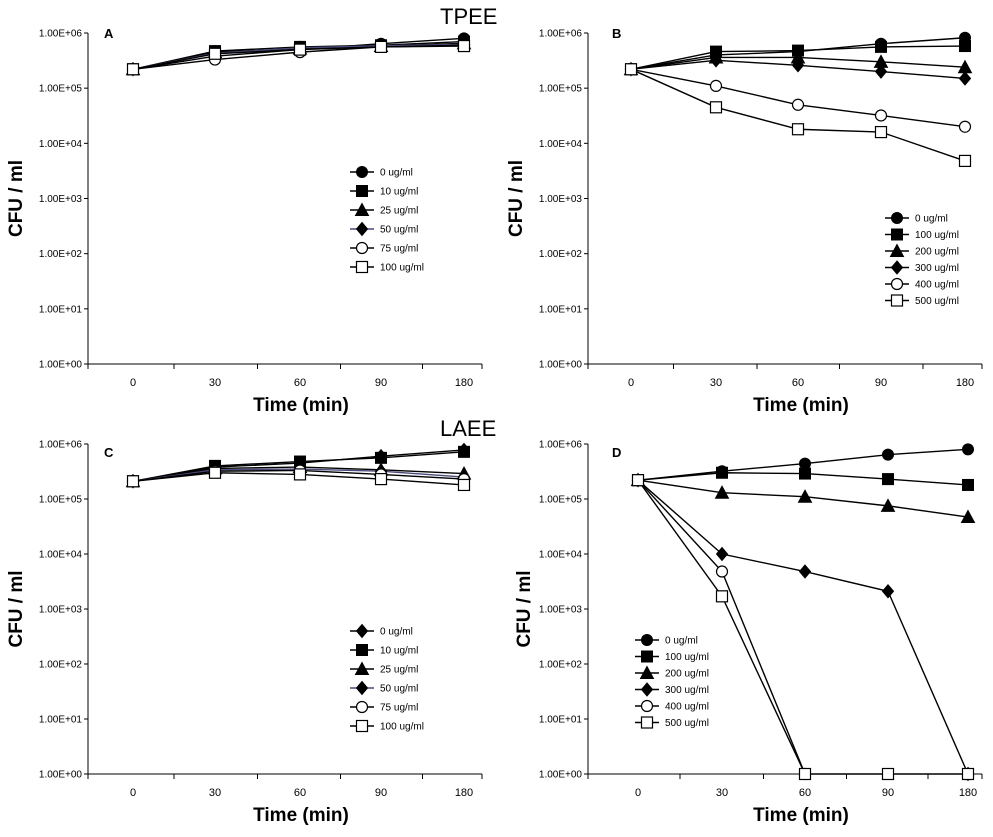 The height and width of the screenshot is (837, 993). I want to click on legend-label: 400 ug/ml, so click(937, 285).